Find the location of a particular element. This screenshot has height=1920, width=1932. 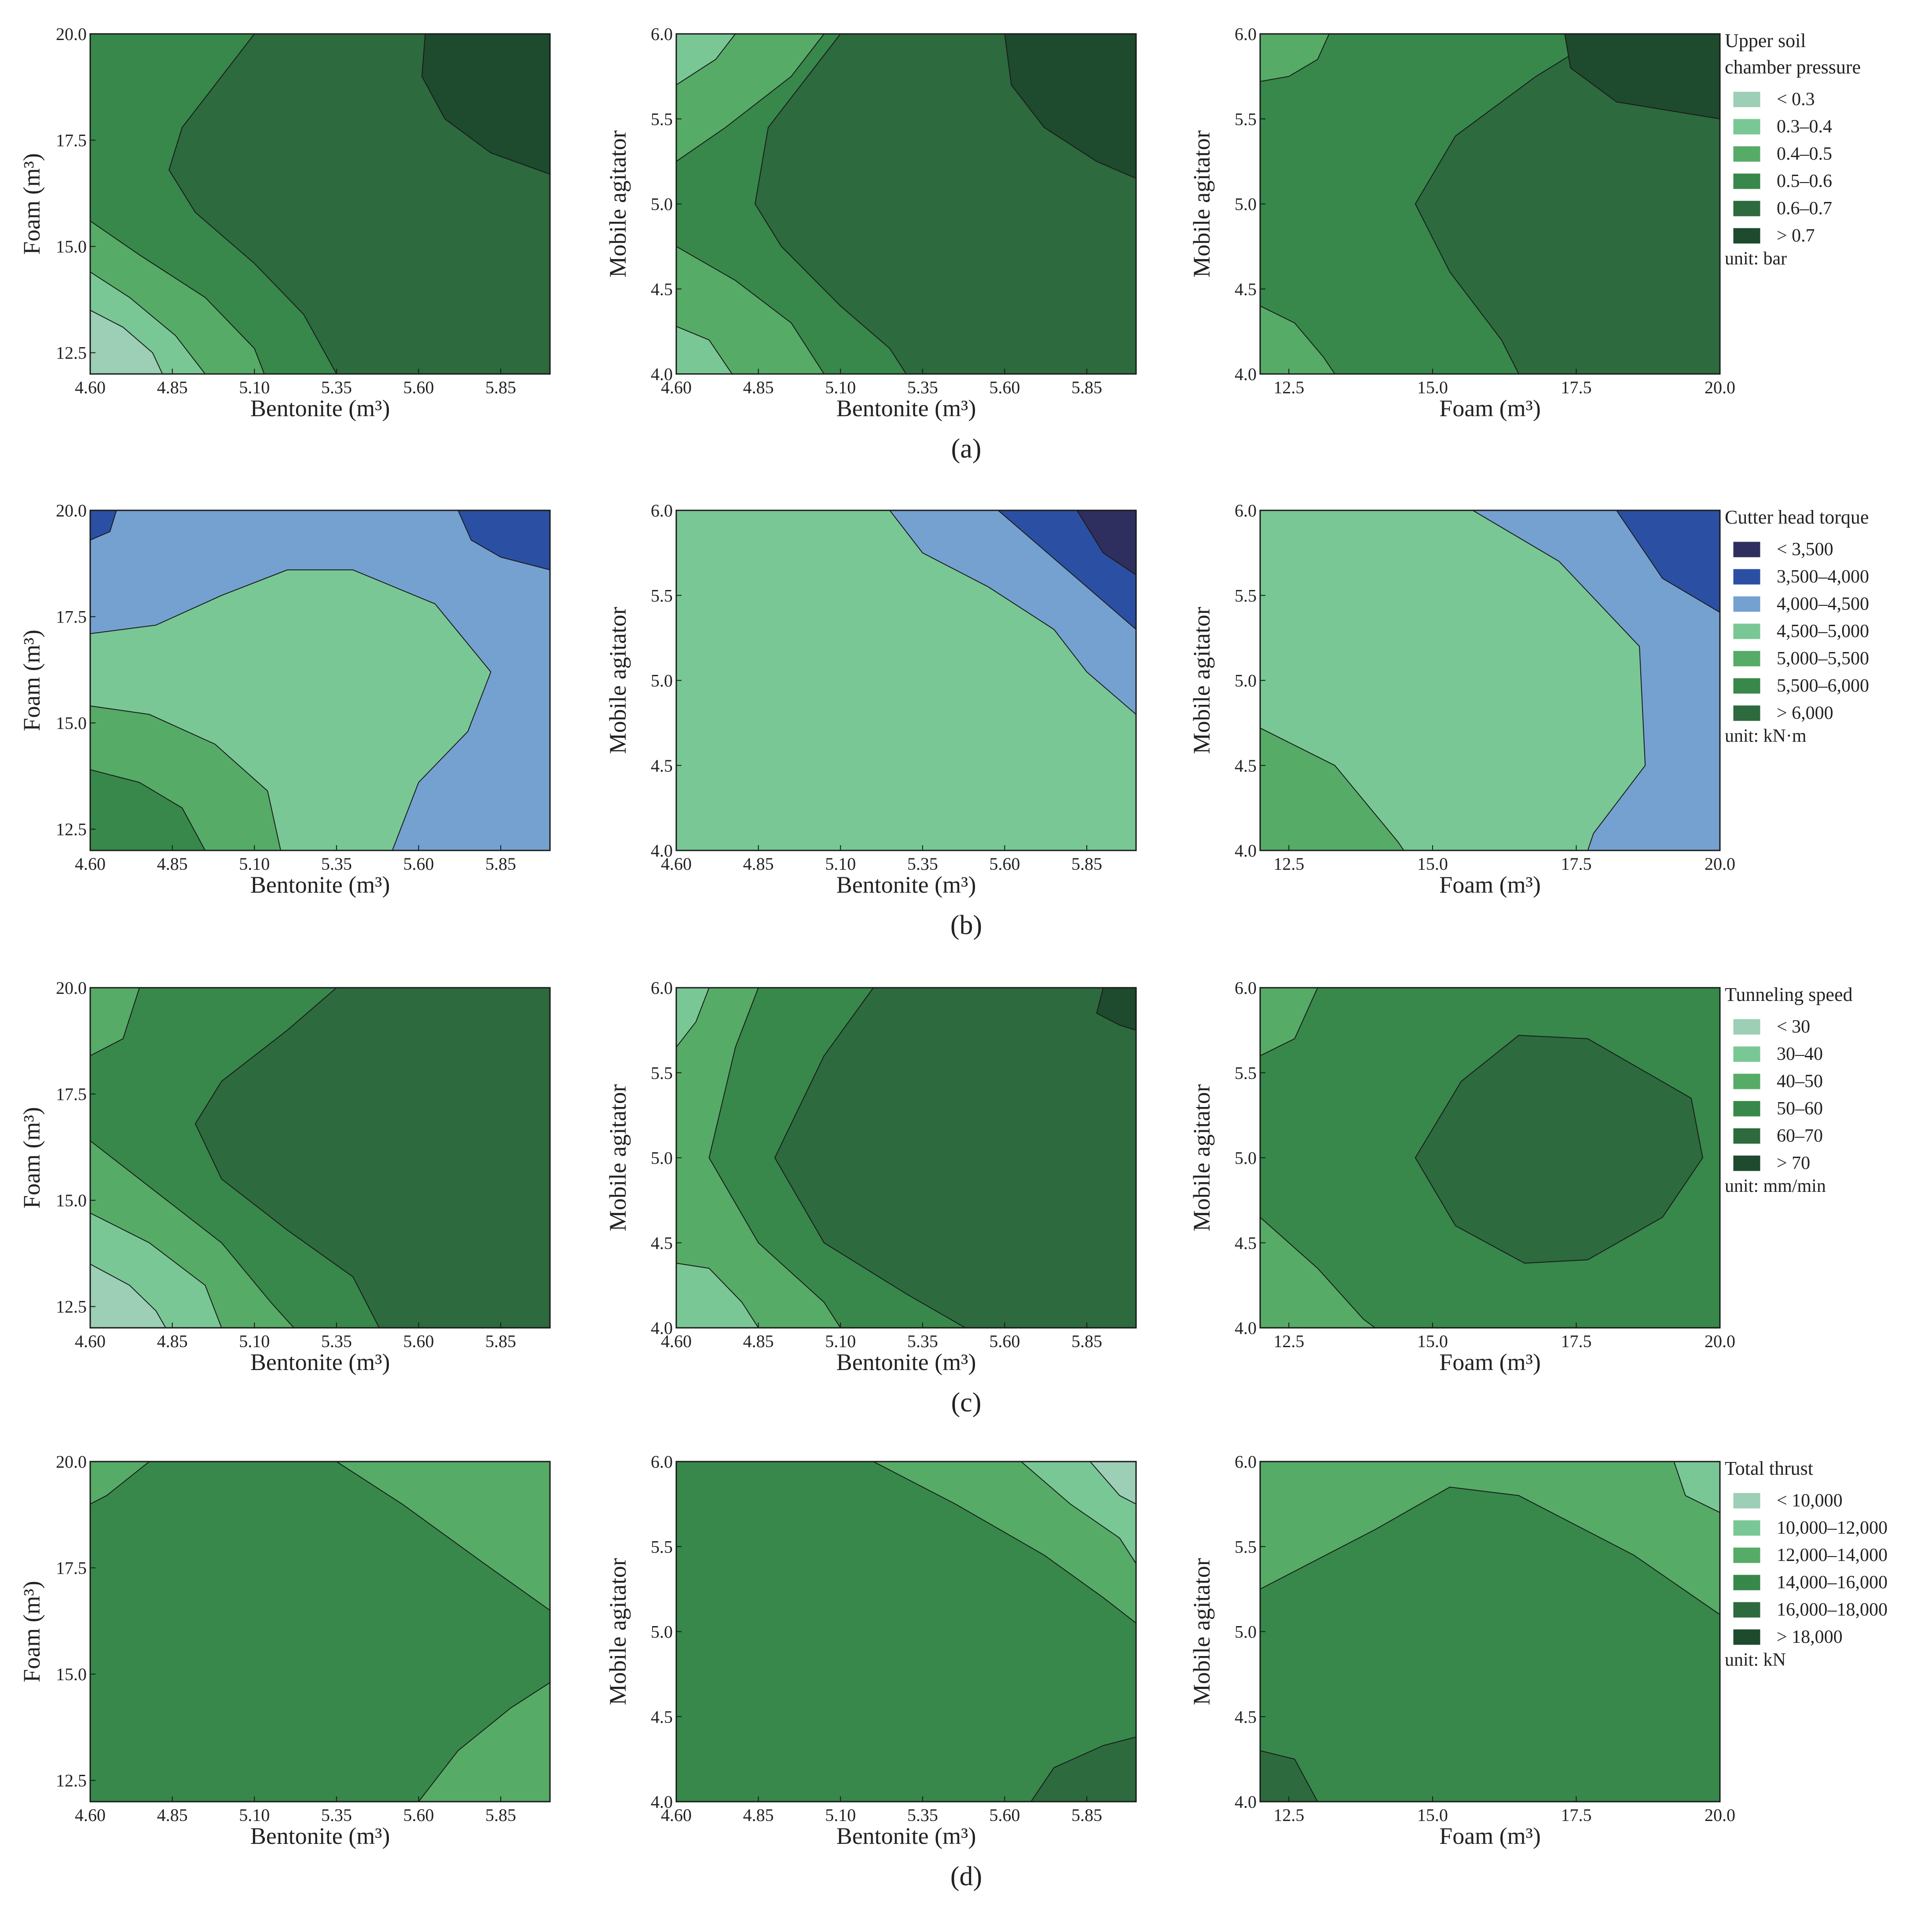

legend-unit: unit: bar is located at coordinates (1756, 259).